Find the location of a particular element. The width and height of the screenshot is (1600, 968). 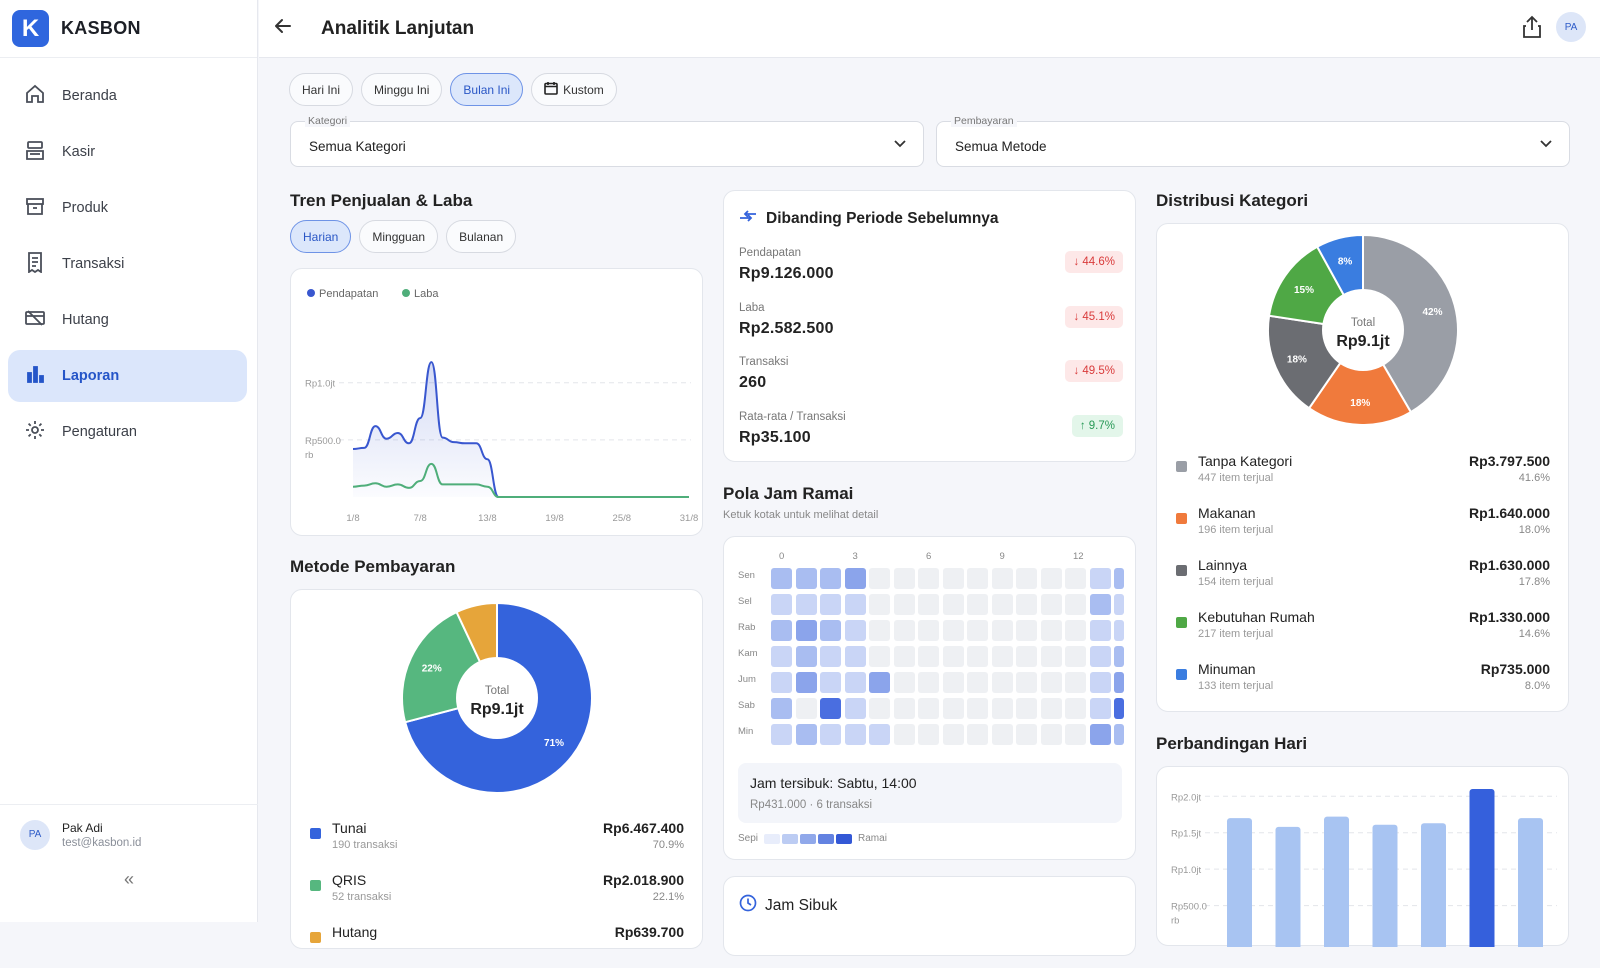

bar-sel is located at coordinates (1288, 889).